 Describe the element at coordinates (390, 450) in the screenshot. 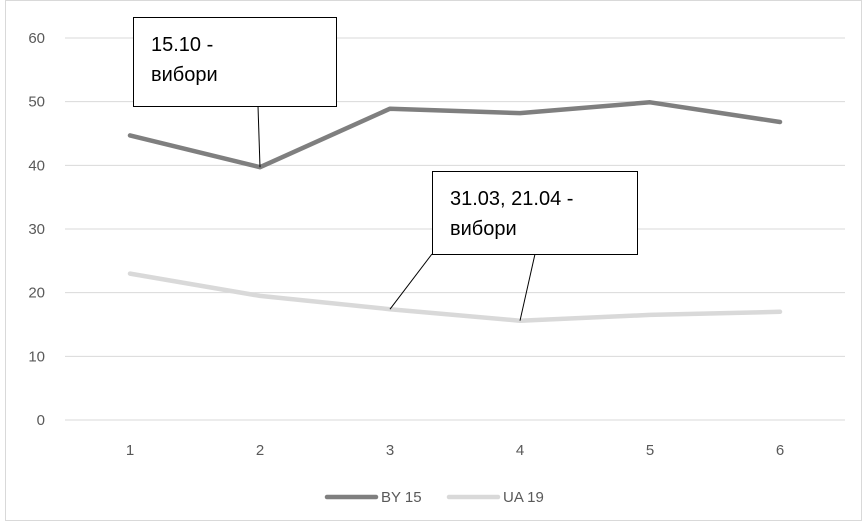

I see `x-tick-label: 3` at that location.